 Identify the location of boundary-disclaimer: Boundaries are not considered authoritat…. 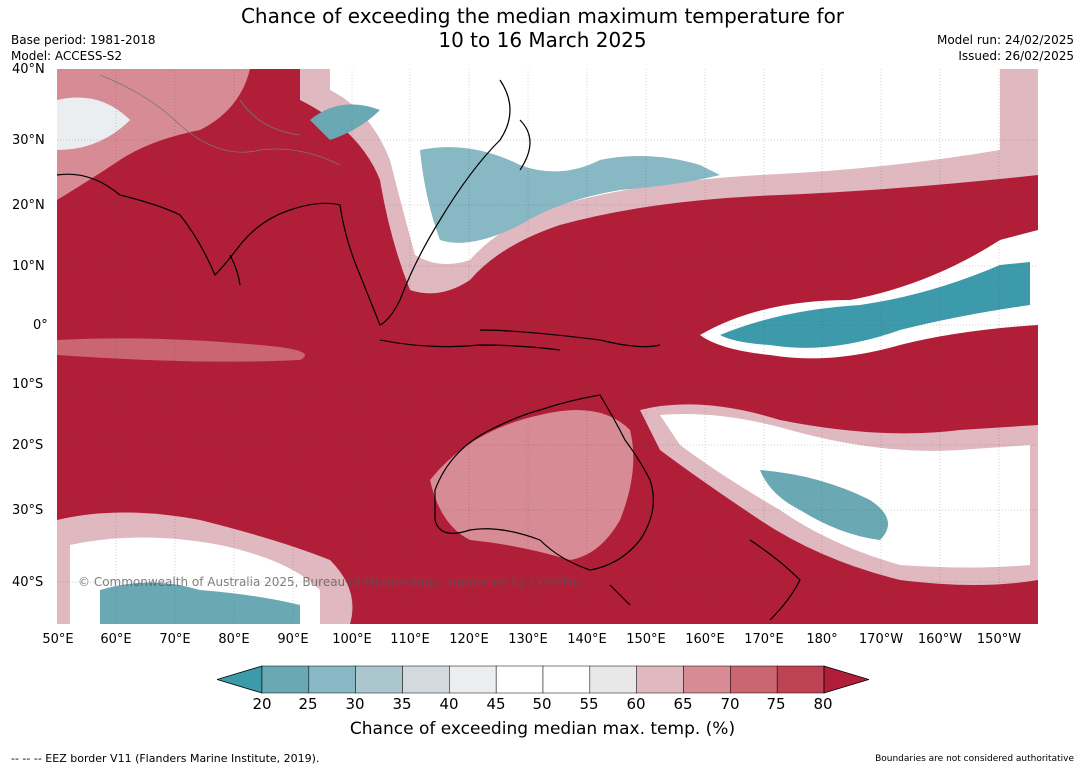
(974, 759).